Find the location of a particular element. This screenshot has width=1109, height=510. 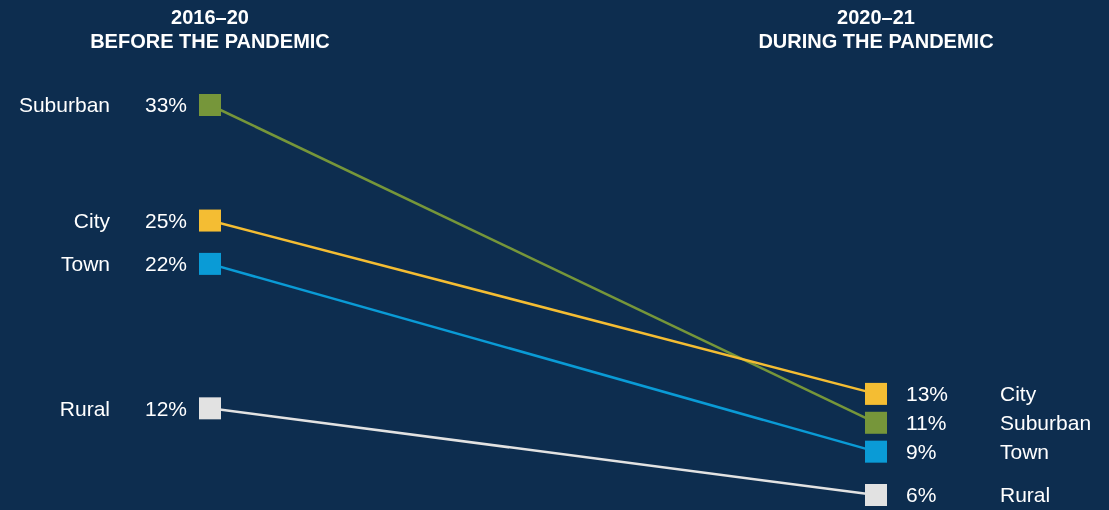

data-label: 6% is located at coordinates (921, 495).